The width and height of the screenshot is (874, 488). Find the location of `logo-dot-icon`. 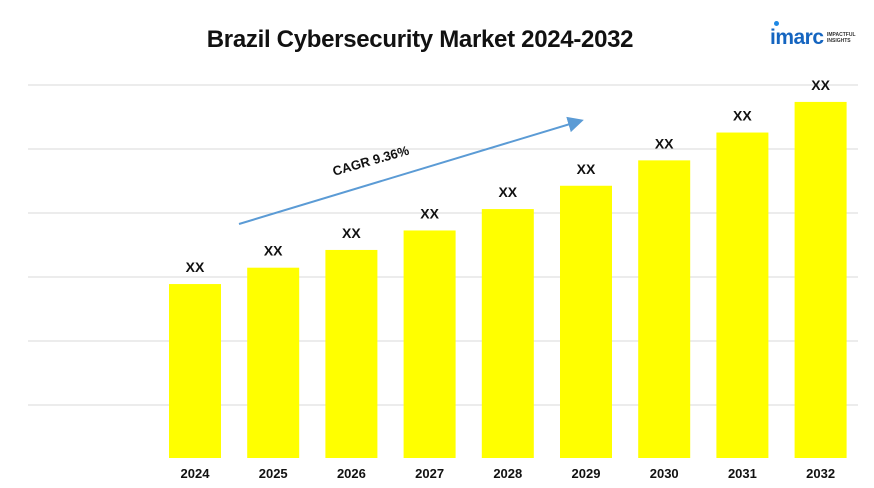

logo-dot-icon is located at coordinates (776, 23).